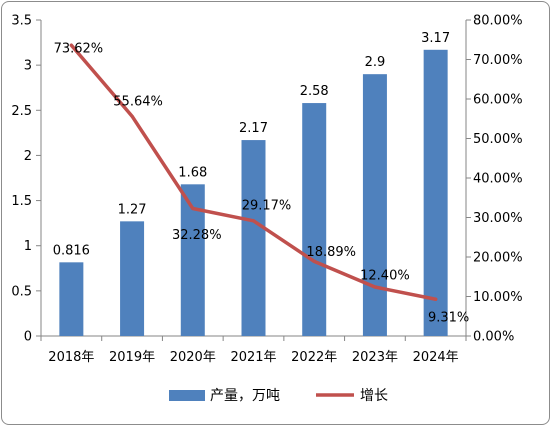 This screenshot has height=428, width=553. I want to click on legend-line-label: 增长, so click(374, 396).